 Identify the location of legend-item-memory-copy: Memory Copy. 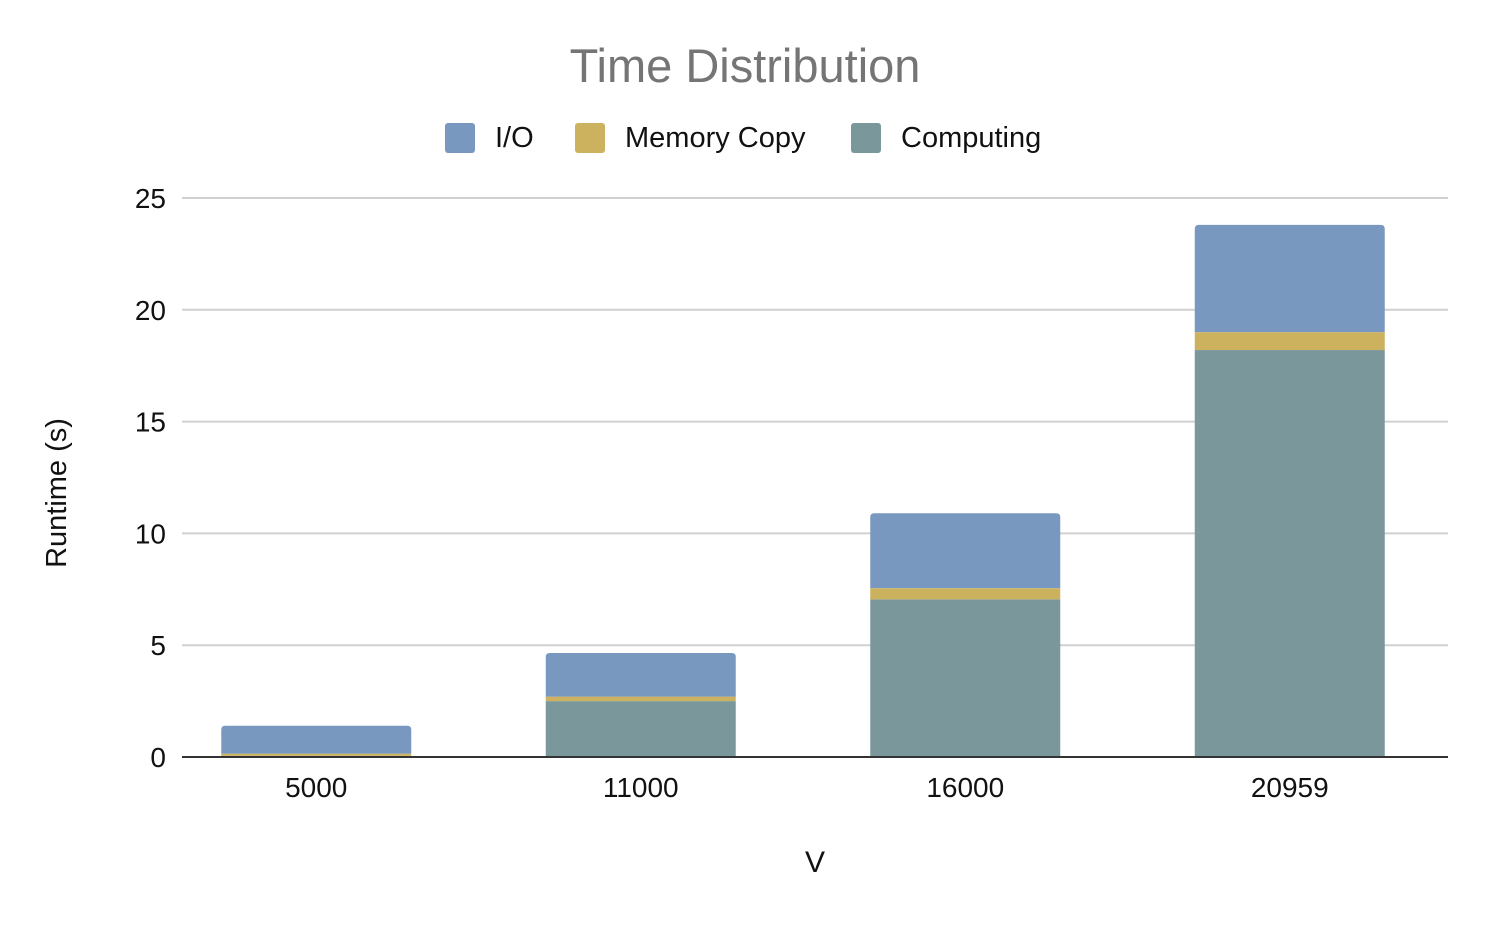
(690, 138).